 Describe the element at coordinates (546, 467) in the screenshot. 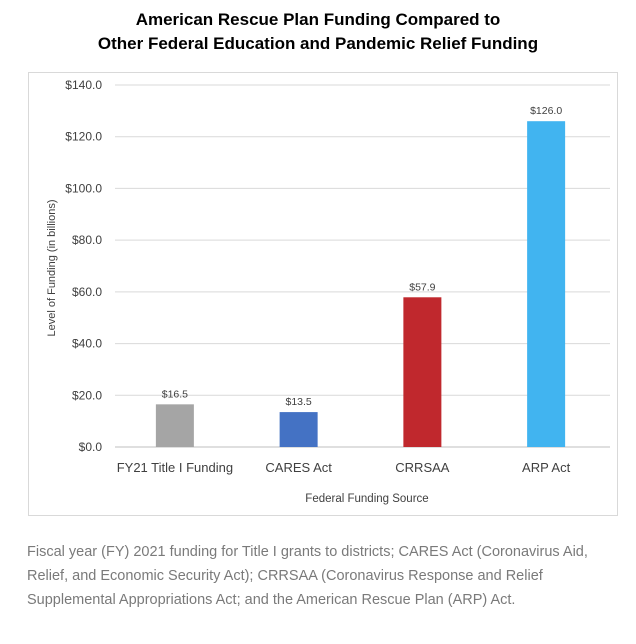

I see `x-tick-label: ARP Act` at that location.